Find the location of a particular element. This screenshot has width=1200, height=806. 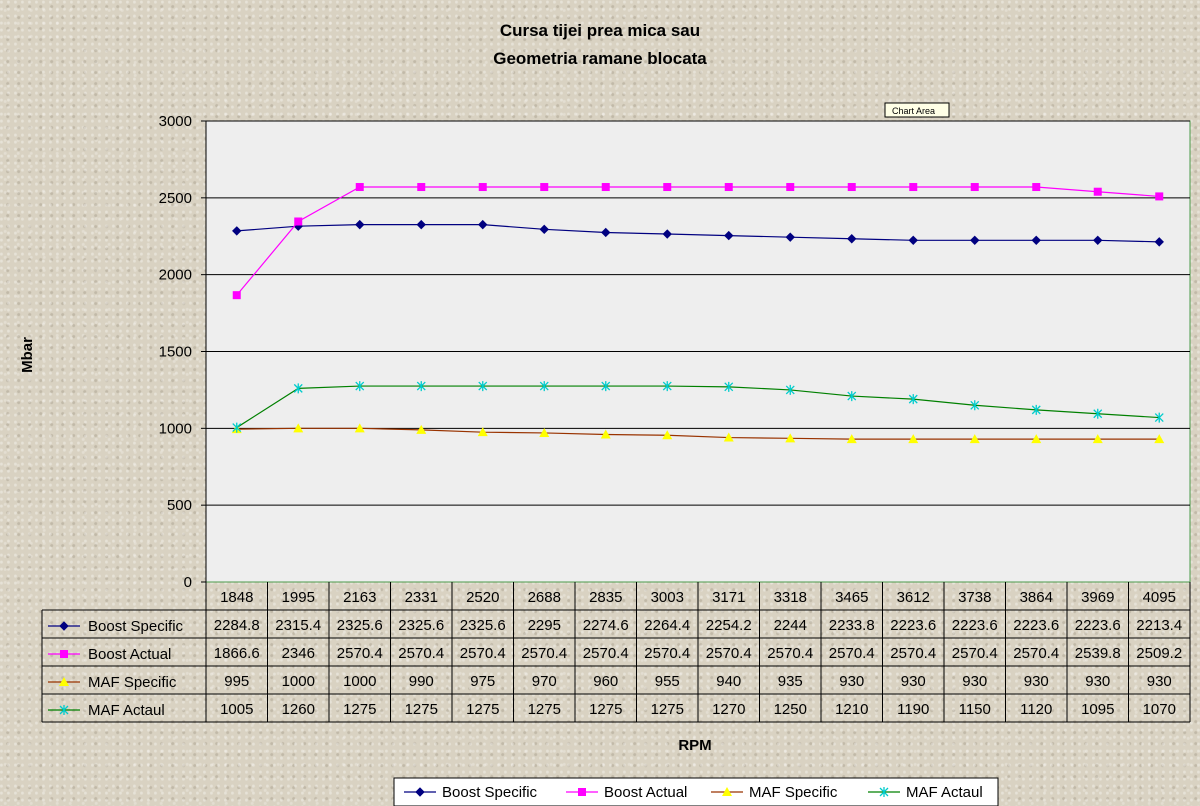

table-cell: 1150 is located at coordinates (975, 709).